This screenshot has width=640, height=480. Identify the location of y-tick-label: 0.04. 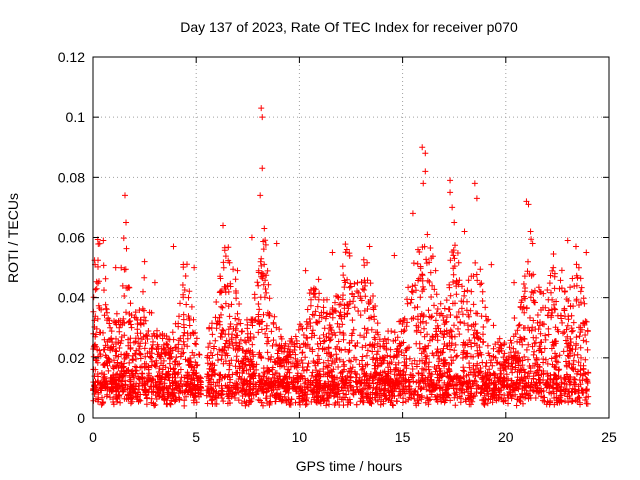
(71, 298).